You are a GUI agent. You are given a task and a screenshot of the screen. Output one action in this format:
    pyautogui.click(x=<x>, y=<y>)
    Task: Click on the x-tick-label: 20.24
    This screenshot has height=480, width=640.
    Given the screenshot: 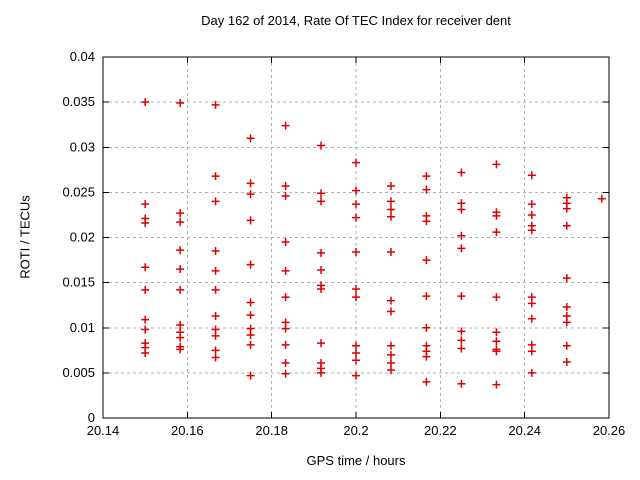 What is the action you would take?
    pyautogui.click(x=524, y=430)
    